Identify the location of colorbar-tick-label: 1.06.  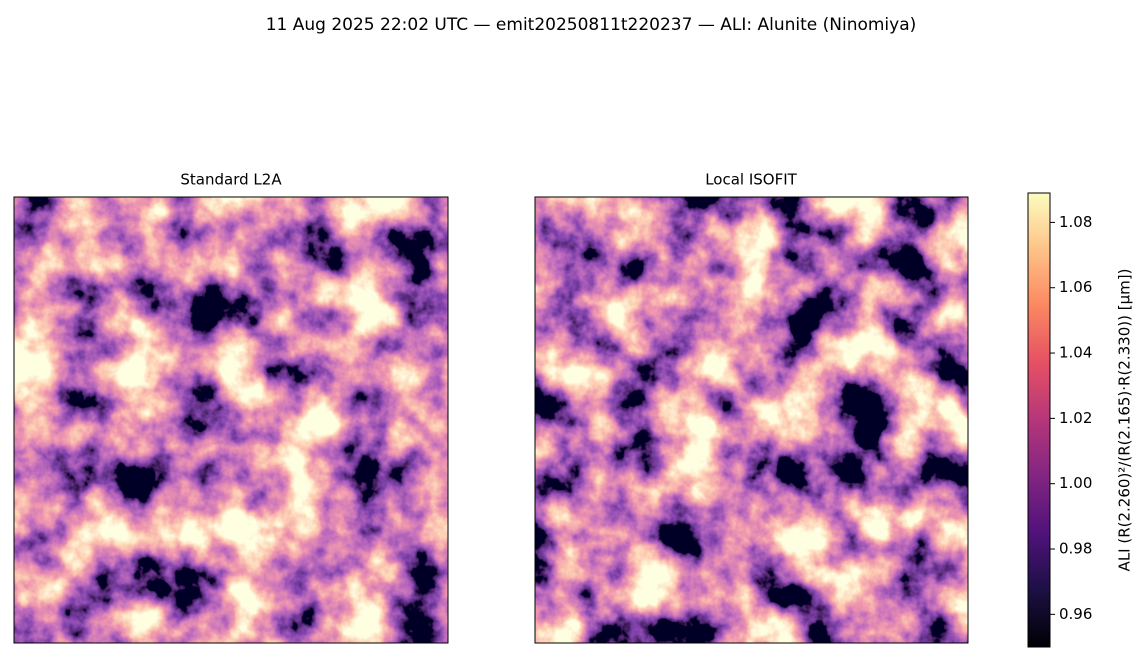
(1075, 287).